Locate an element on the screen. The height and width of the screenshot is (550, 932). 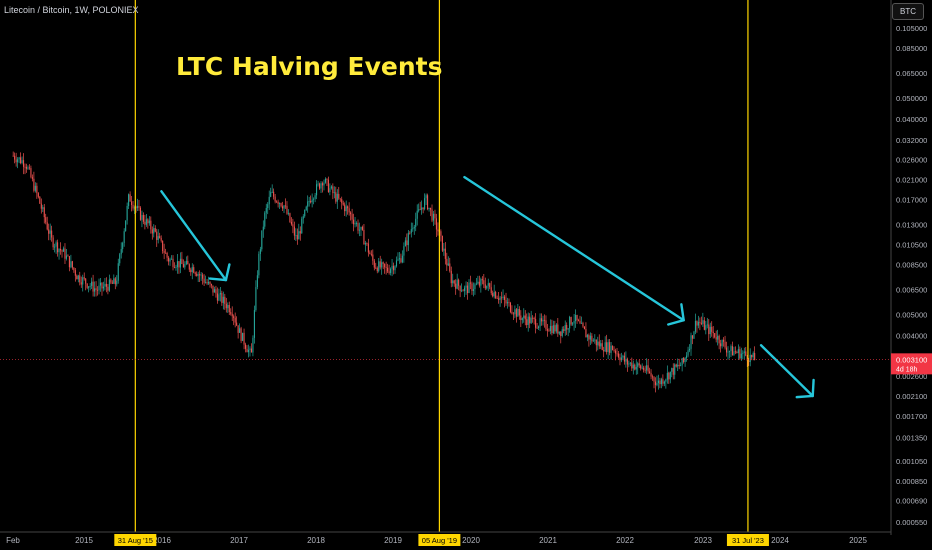
halving-date-tag is located at coordinates (135, 540).